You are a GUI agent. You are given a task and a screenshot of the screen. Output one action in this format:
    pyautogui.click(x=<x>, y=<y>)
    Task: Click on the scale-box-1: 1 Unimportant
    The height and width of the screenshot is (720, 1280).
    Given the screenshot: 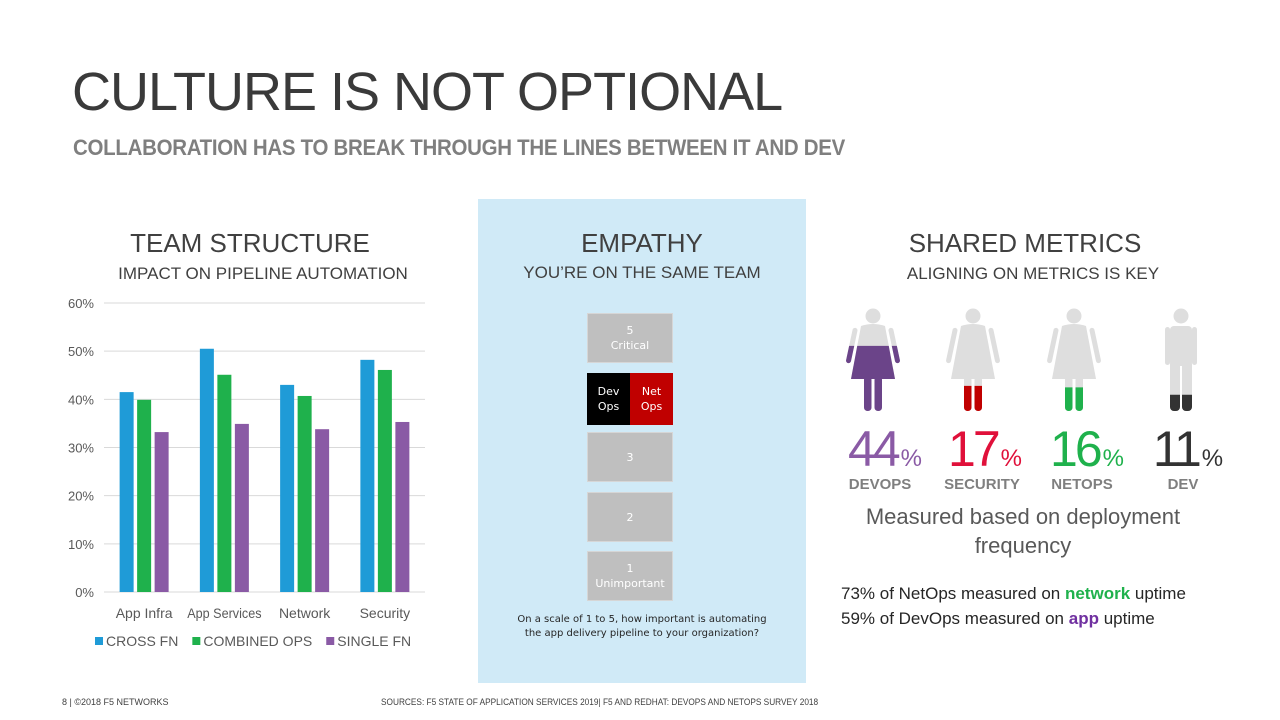 What is the action you would take?
    pyautogui.click(x=630, y=576)
    